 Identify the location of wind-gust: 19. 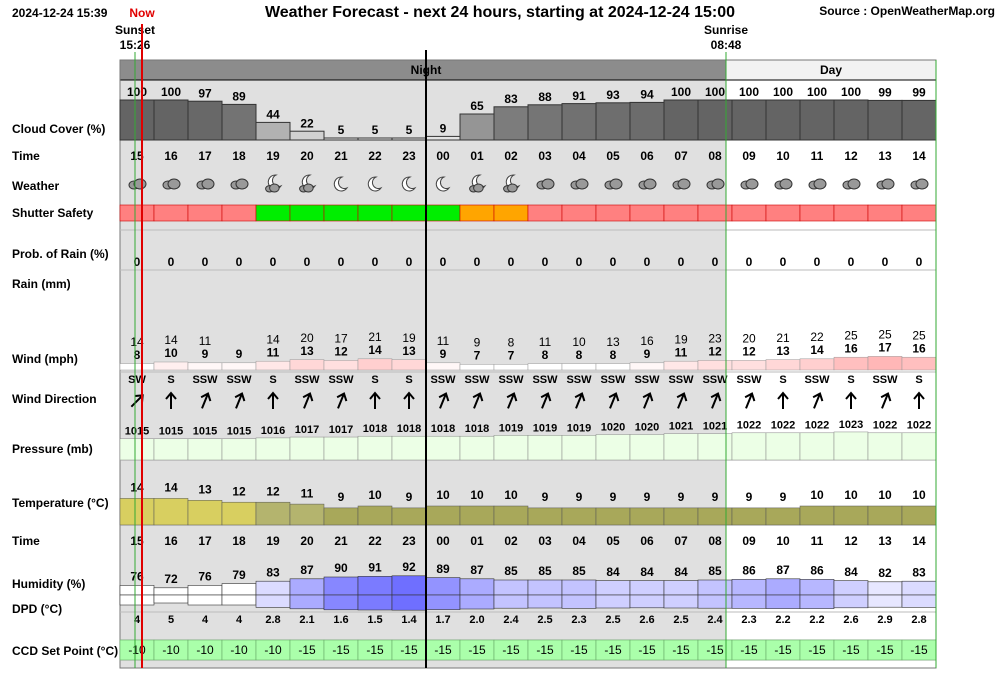
(681, 339).